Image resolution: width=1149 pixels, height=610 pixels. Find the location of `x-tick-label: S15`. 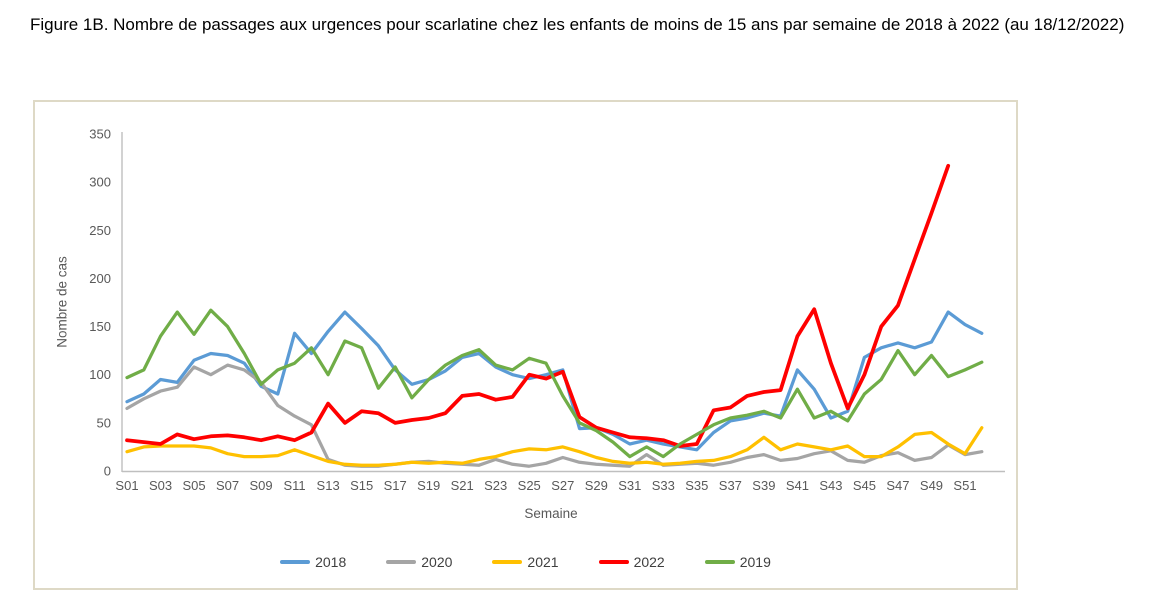

x-tick-label: S15 is located at coordinates (361, 485).